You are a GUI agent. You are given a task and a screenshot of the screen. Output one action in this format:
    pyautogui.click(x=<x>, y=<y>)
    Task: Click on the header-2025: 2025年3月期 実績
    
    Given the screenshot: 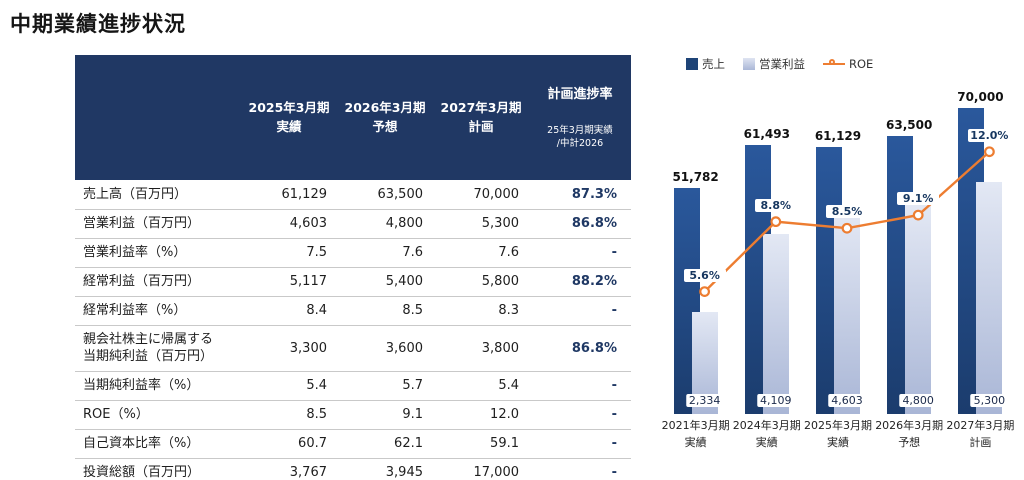 What is the action you would take?
    pyautogui.click(x=289, y=118)
    